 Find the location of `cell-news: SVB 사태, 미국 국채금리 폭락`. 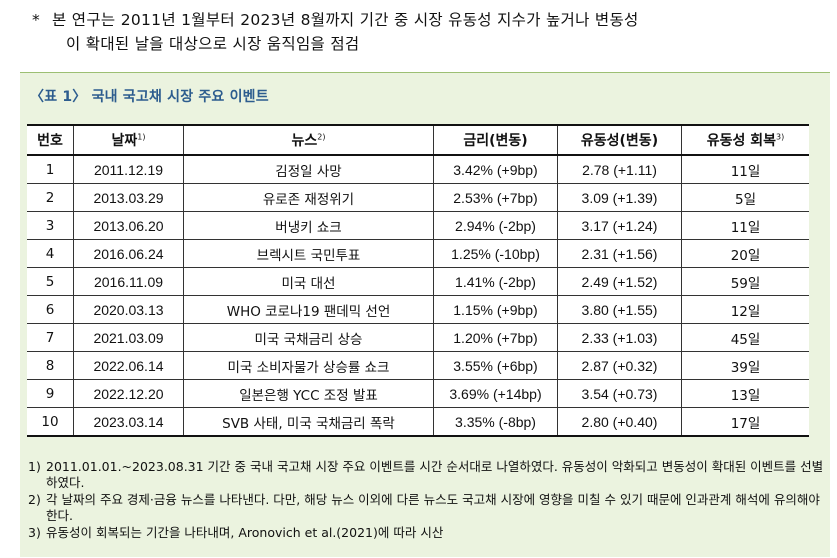

cell-news: SVB 사태, 미국 국채금리 폭락 is located at coordinates (308, 422).